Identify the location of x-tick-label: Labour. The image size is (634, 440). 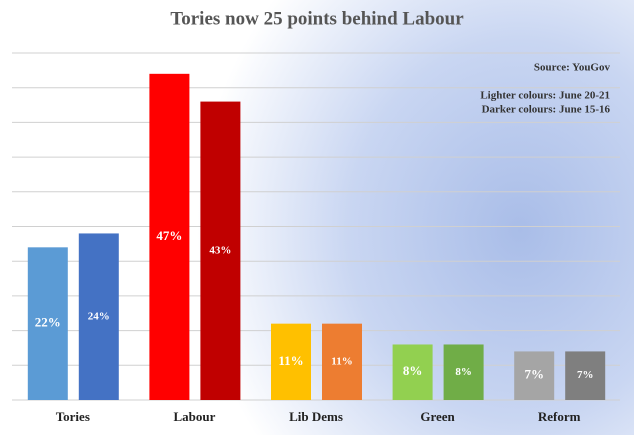
(194, 416).